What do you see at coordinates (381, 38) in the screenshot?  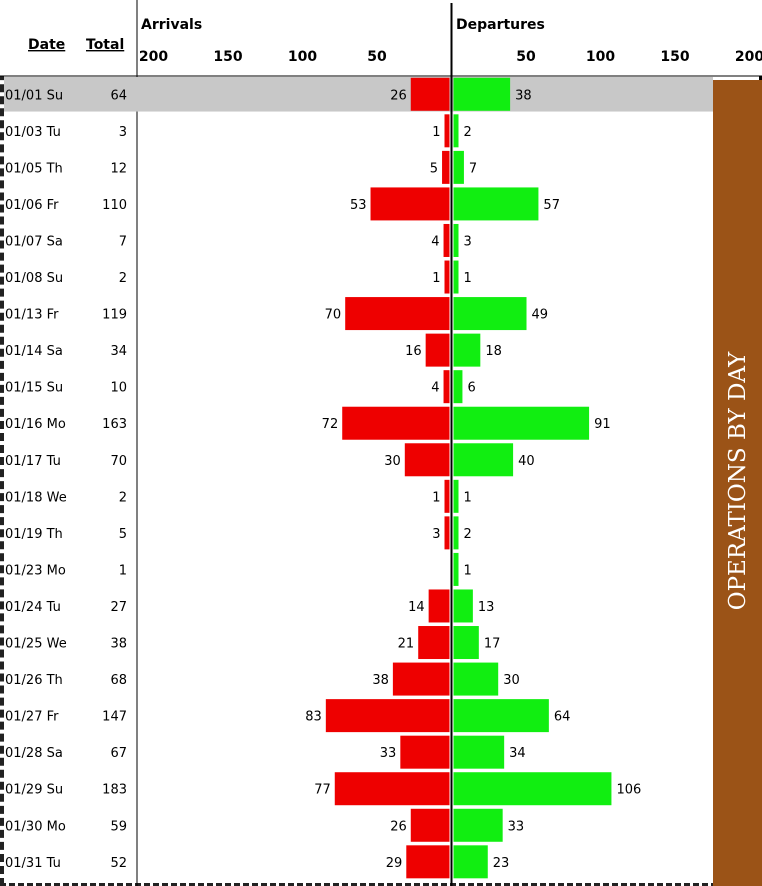 I see `header-background` at bounding box center [381, 38].